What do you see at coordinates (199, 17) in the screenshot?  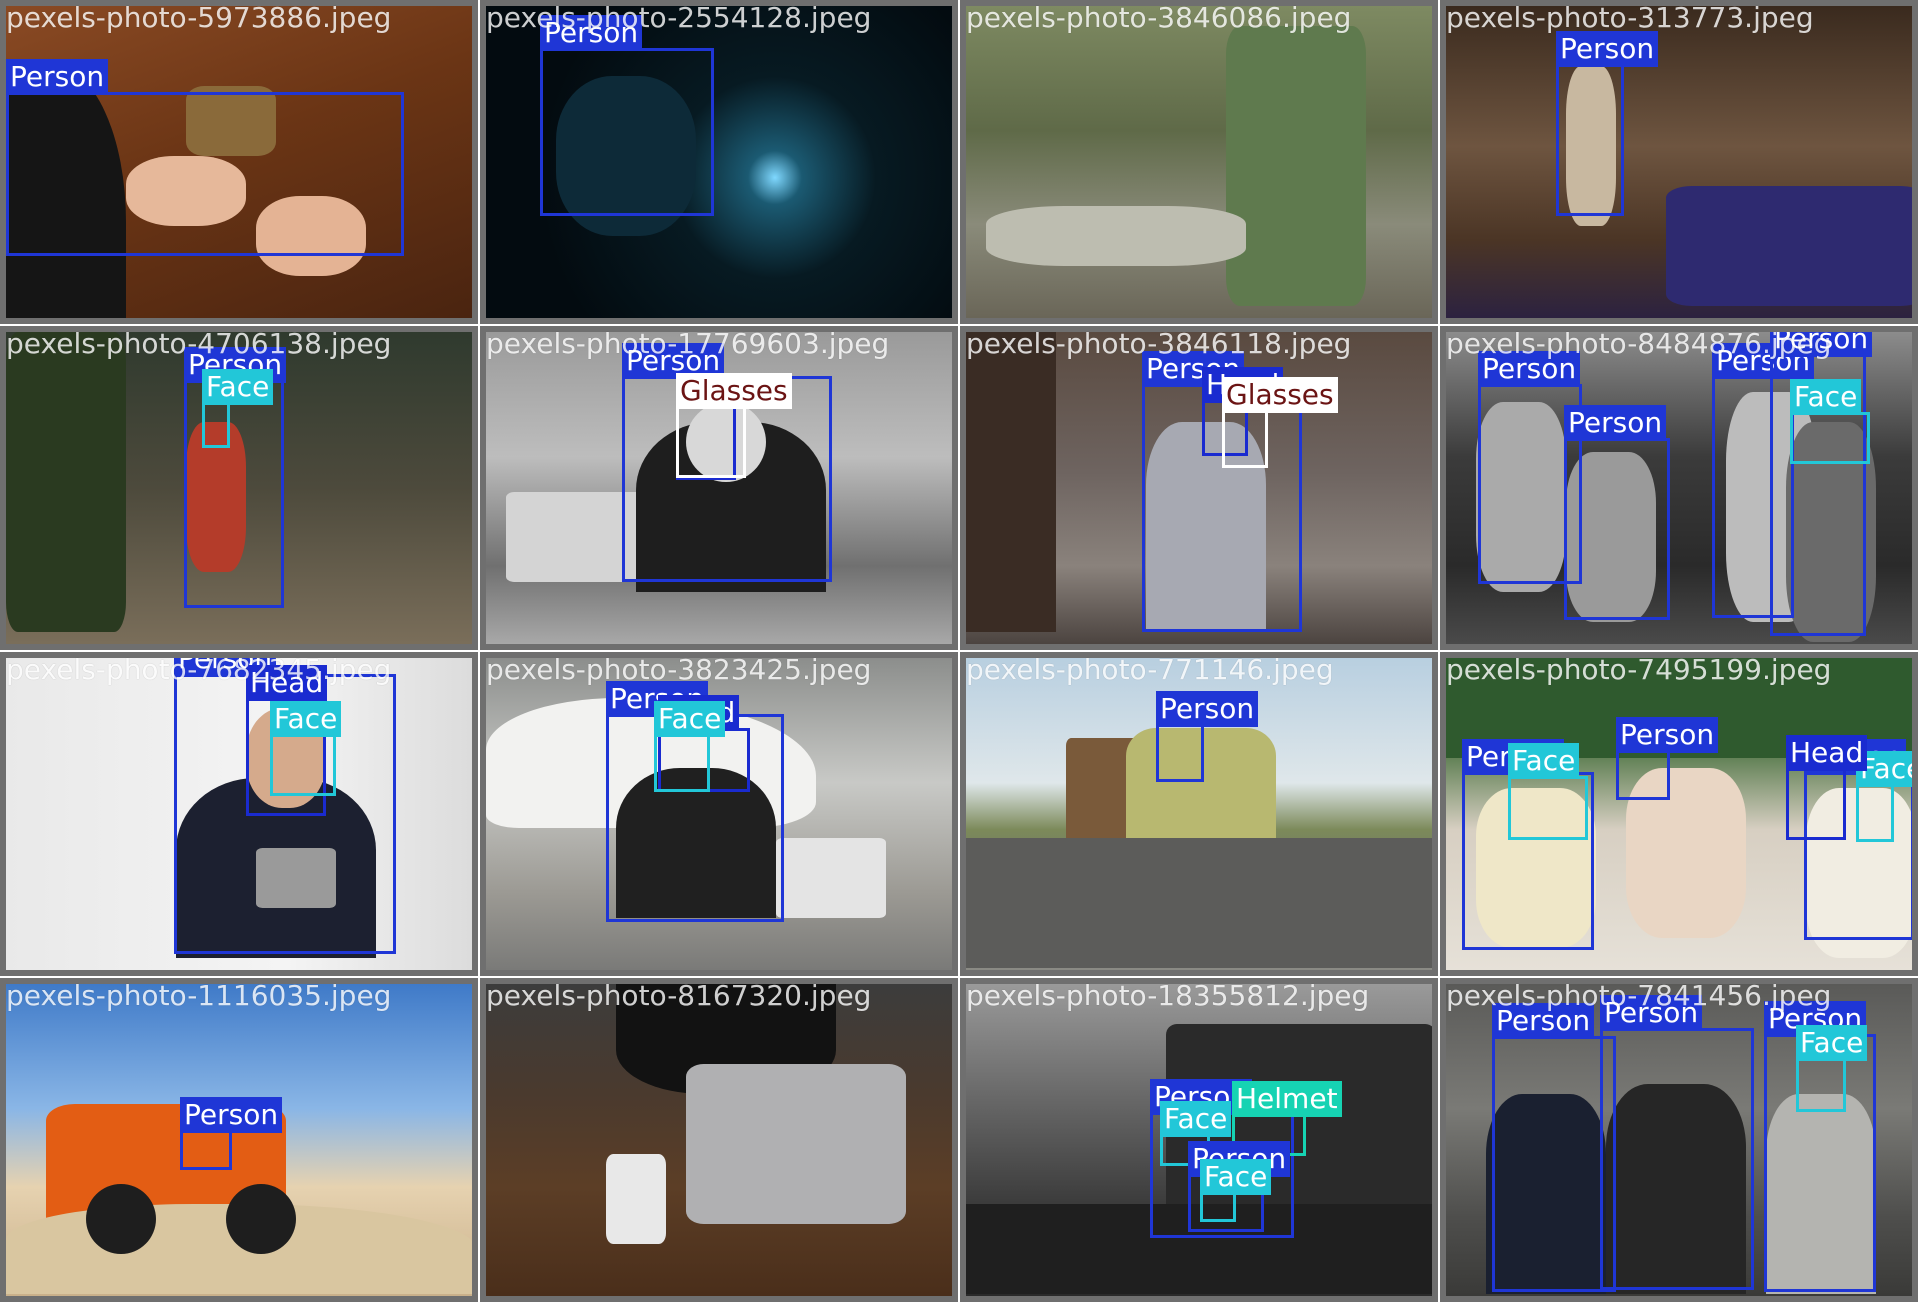 I see `tile-filename: pexels-photo-5973886.jpeg` at bounding box center [199, 17].